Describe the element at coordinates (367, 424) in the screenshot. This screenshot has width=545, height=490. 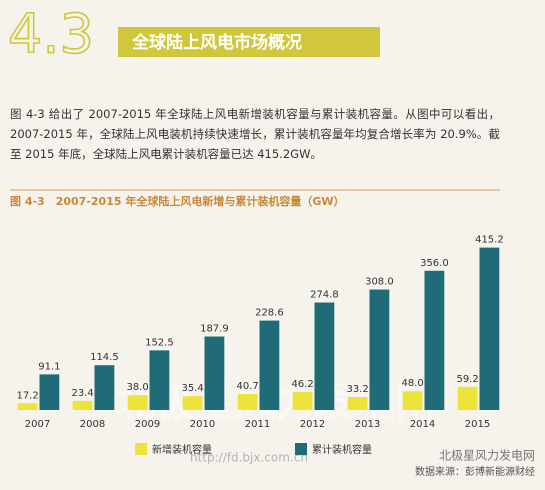
I see `x-tick-label: 2013` at that location.